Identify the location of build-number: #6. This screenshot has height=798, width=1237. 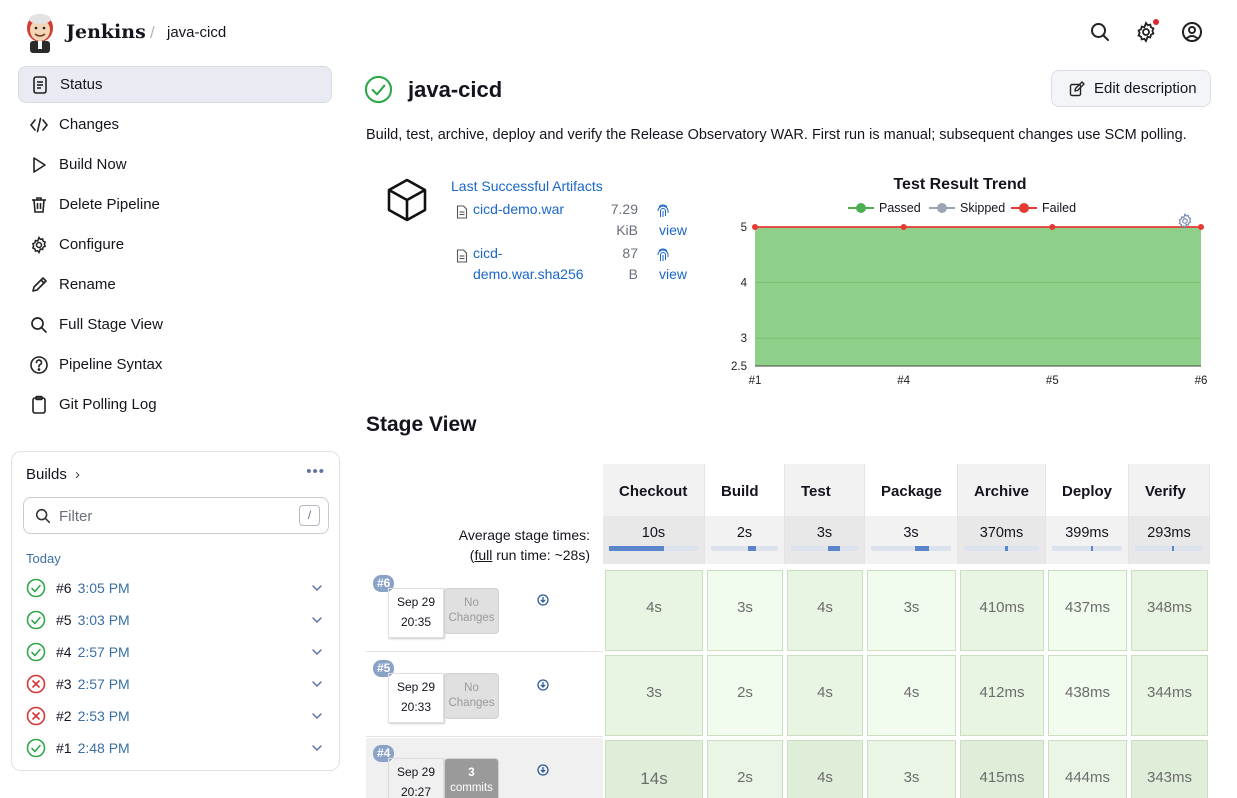
(64, 588).